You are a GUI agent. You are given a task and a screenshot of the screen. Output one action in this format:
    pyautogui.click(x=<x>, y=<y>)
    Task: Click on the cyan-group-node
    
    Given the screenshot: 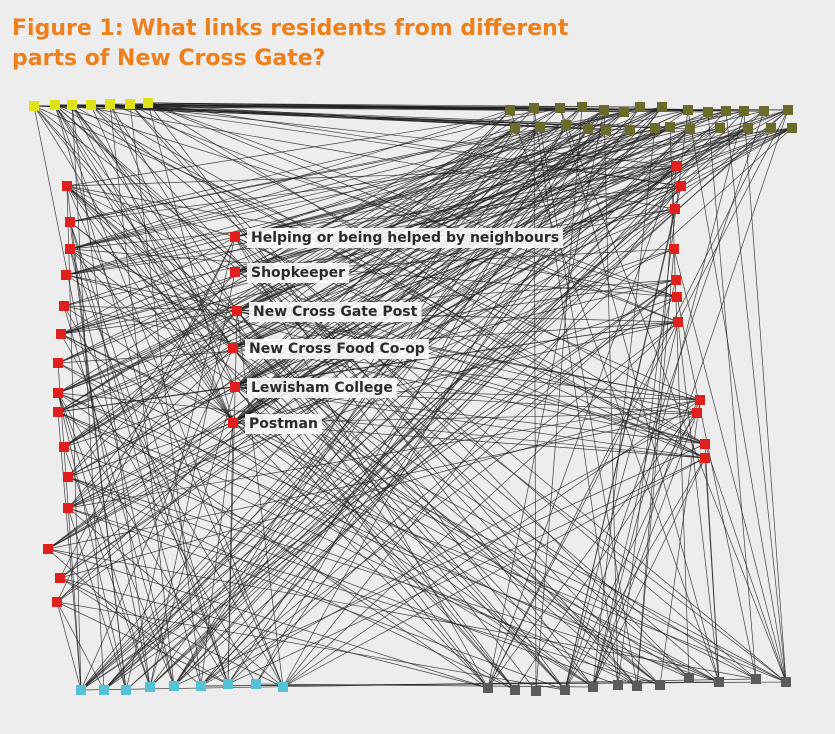 What is the action you would take?
    pyautogui.click(x=104, y=690)
    